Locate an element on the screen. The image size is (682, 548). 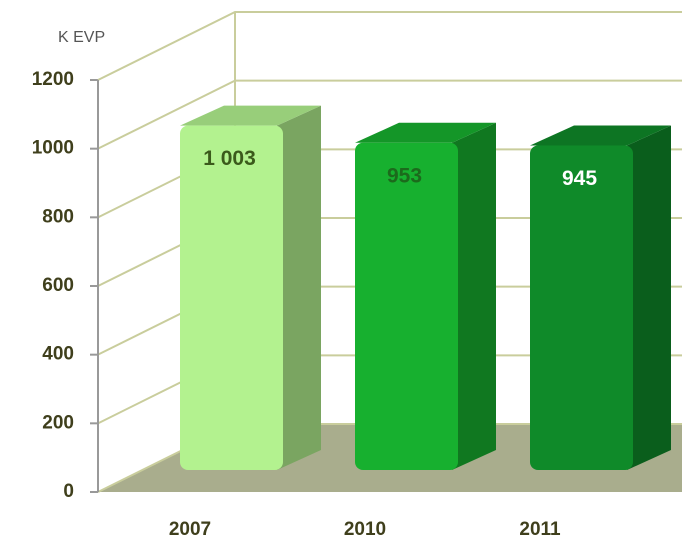
grid-line is located at coordinates (389, 46).